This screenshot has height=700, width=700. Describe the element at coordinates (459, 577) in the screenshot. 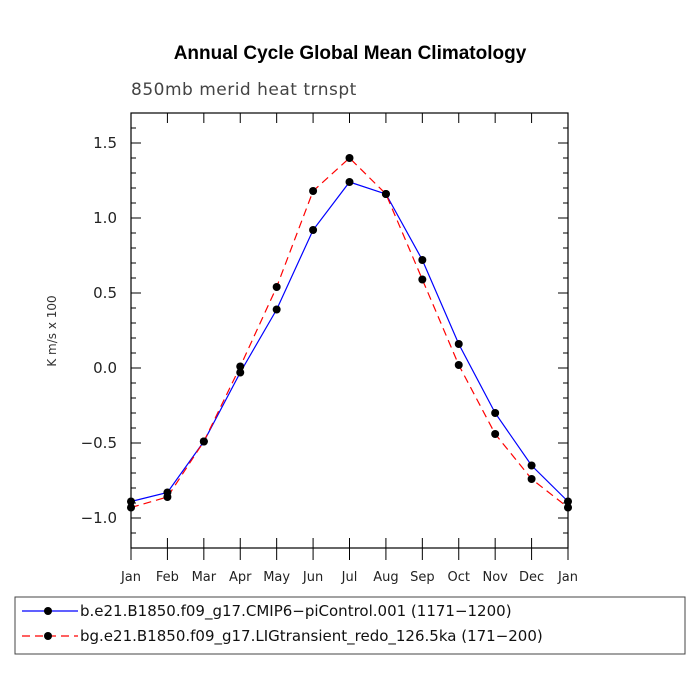

I see `x-tick-label: Oct` at that location.